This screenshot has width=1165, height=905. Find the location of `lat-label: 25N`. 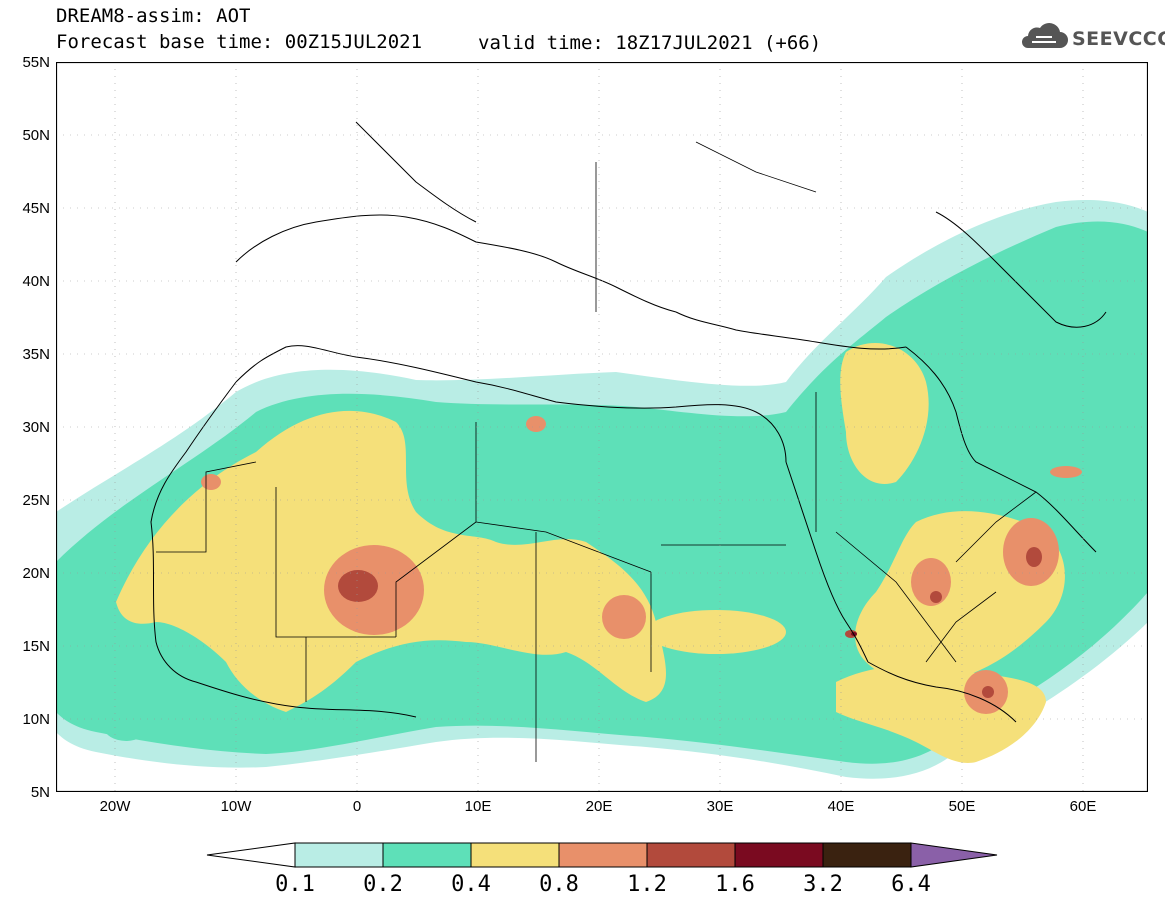

lat-label: 25N is located at coordinates (36, 500).